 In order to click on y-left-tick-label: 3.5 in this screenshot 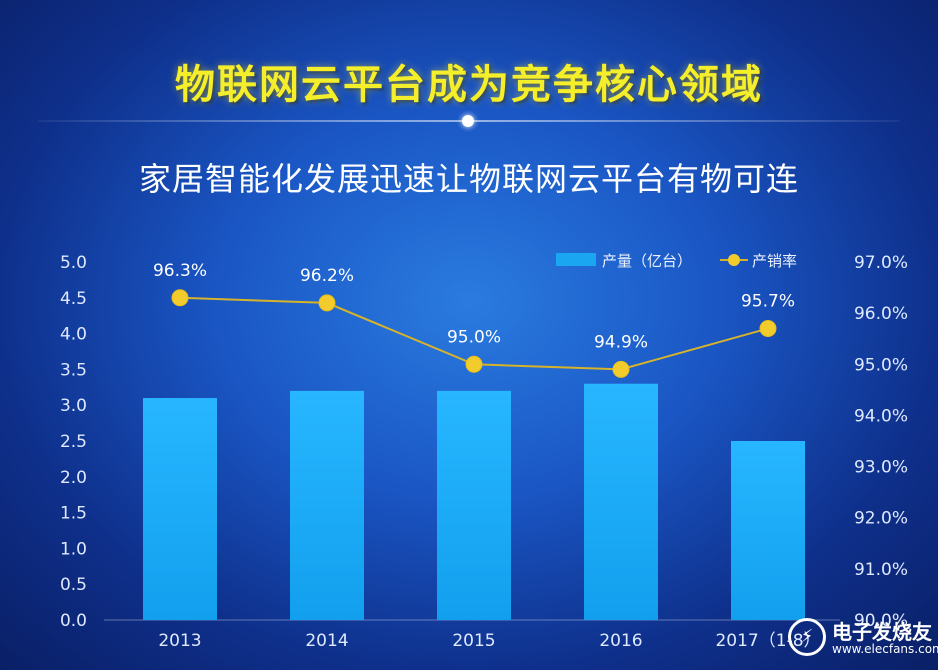, I will do `click(73, 370)`.